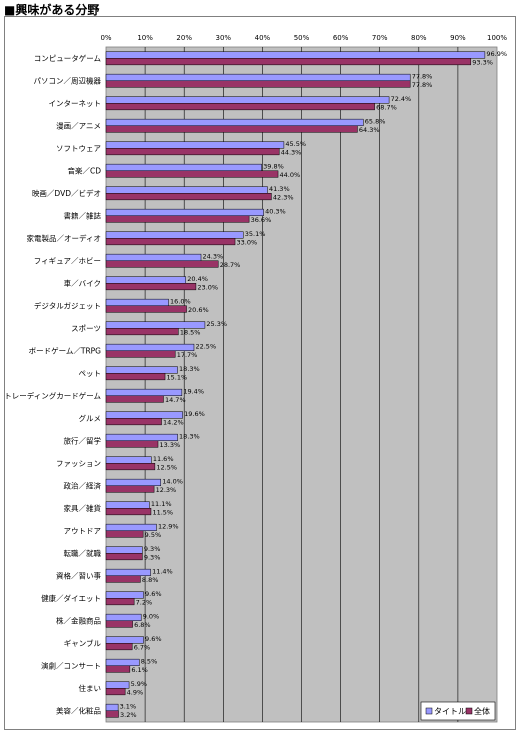 The width and height of the screenshot is (520, 735). What do you see at coordinates (149, 662) in the screenshot?
I see `data-label-series-1: 8.5%` at bounding box center [149, 662].